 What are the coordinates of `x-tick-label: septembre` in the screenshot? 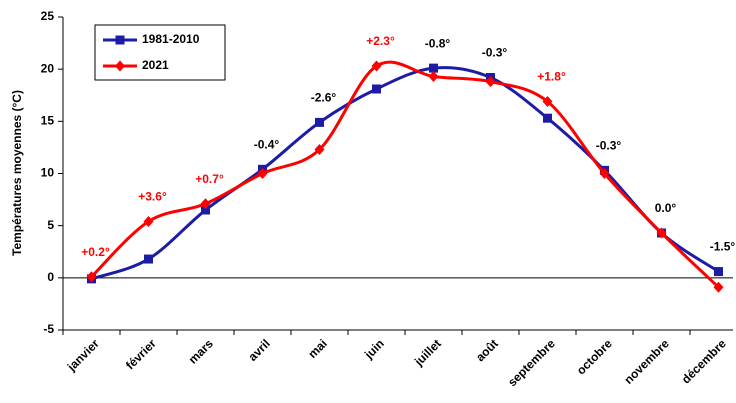 It's located at (531, 362).